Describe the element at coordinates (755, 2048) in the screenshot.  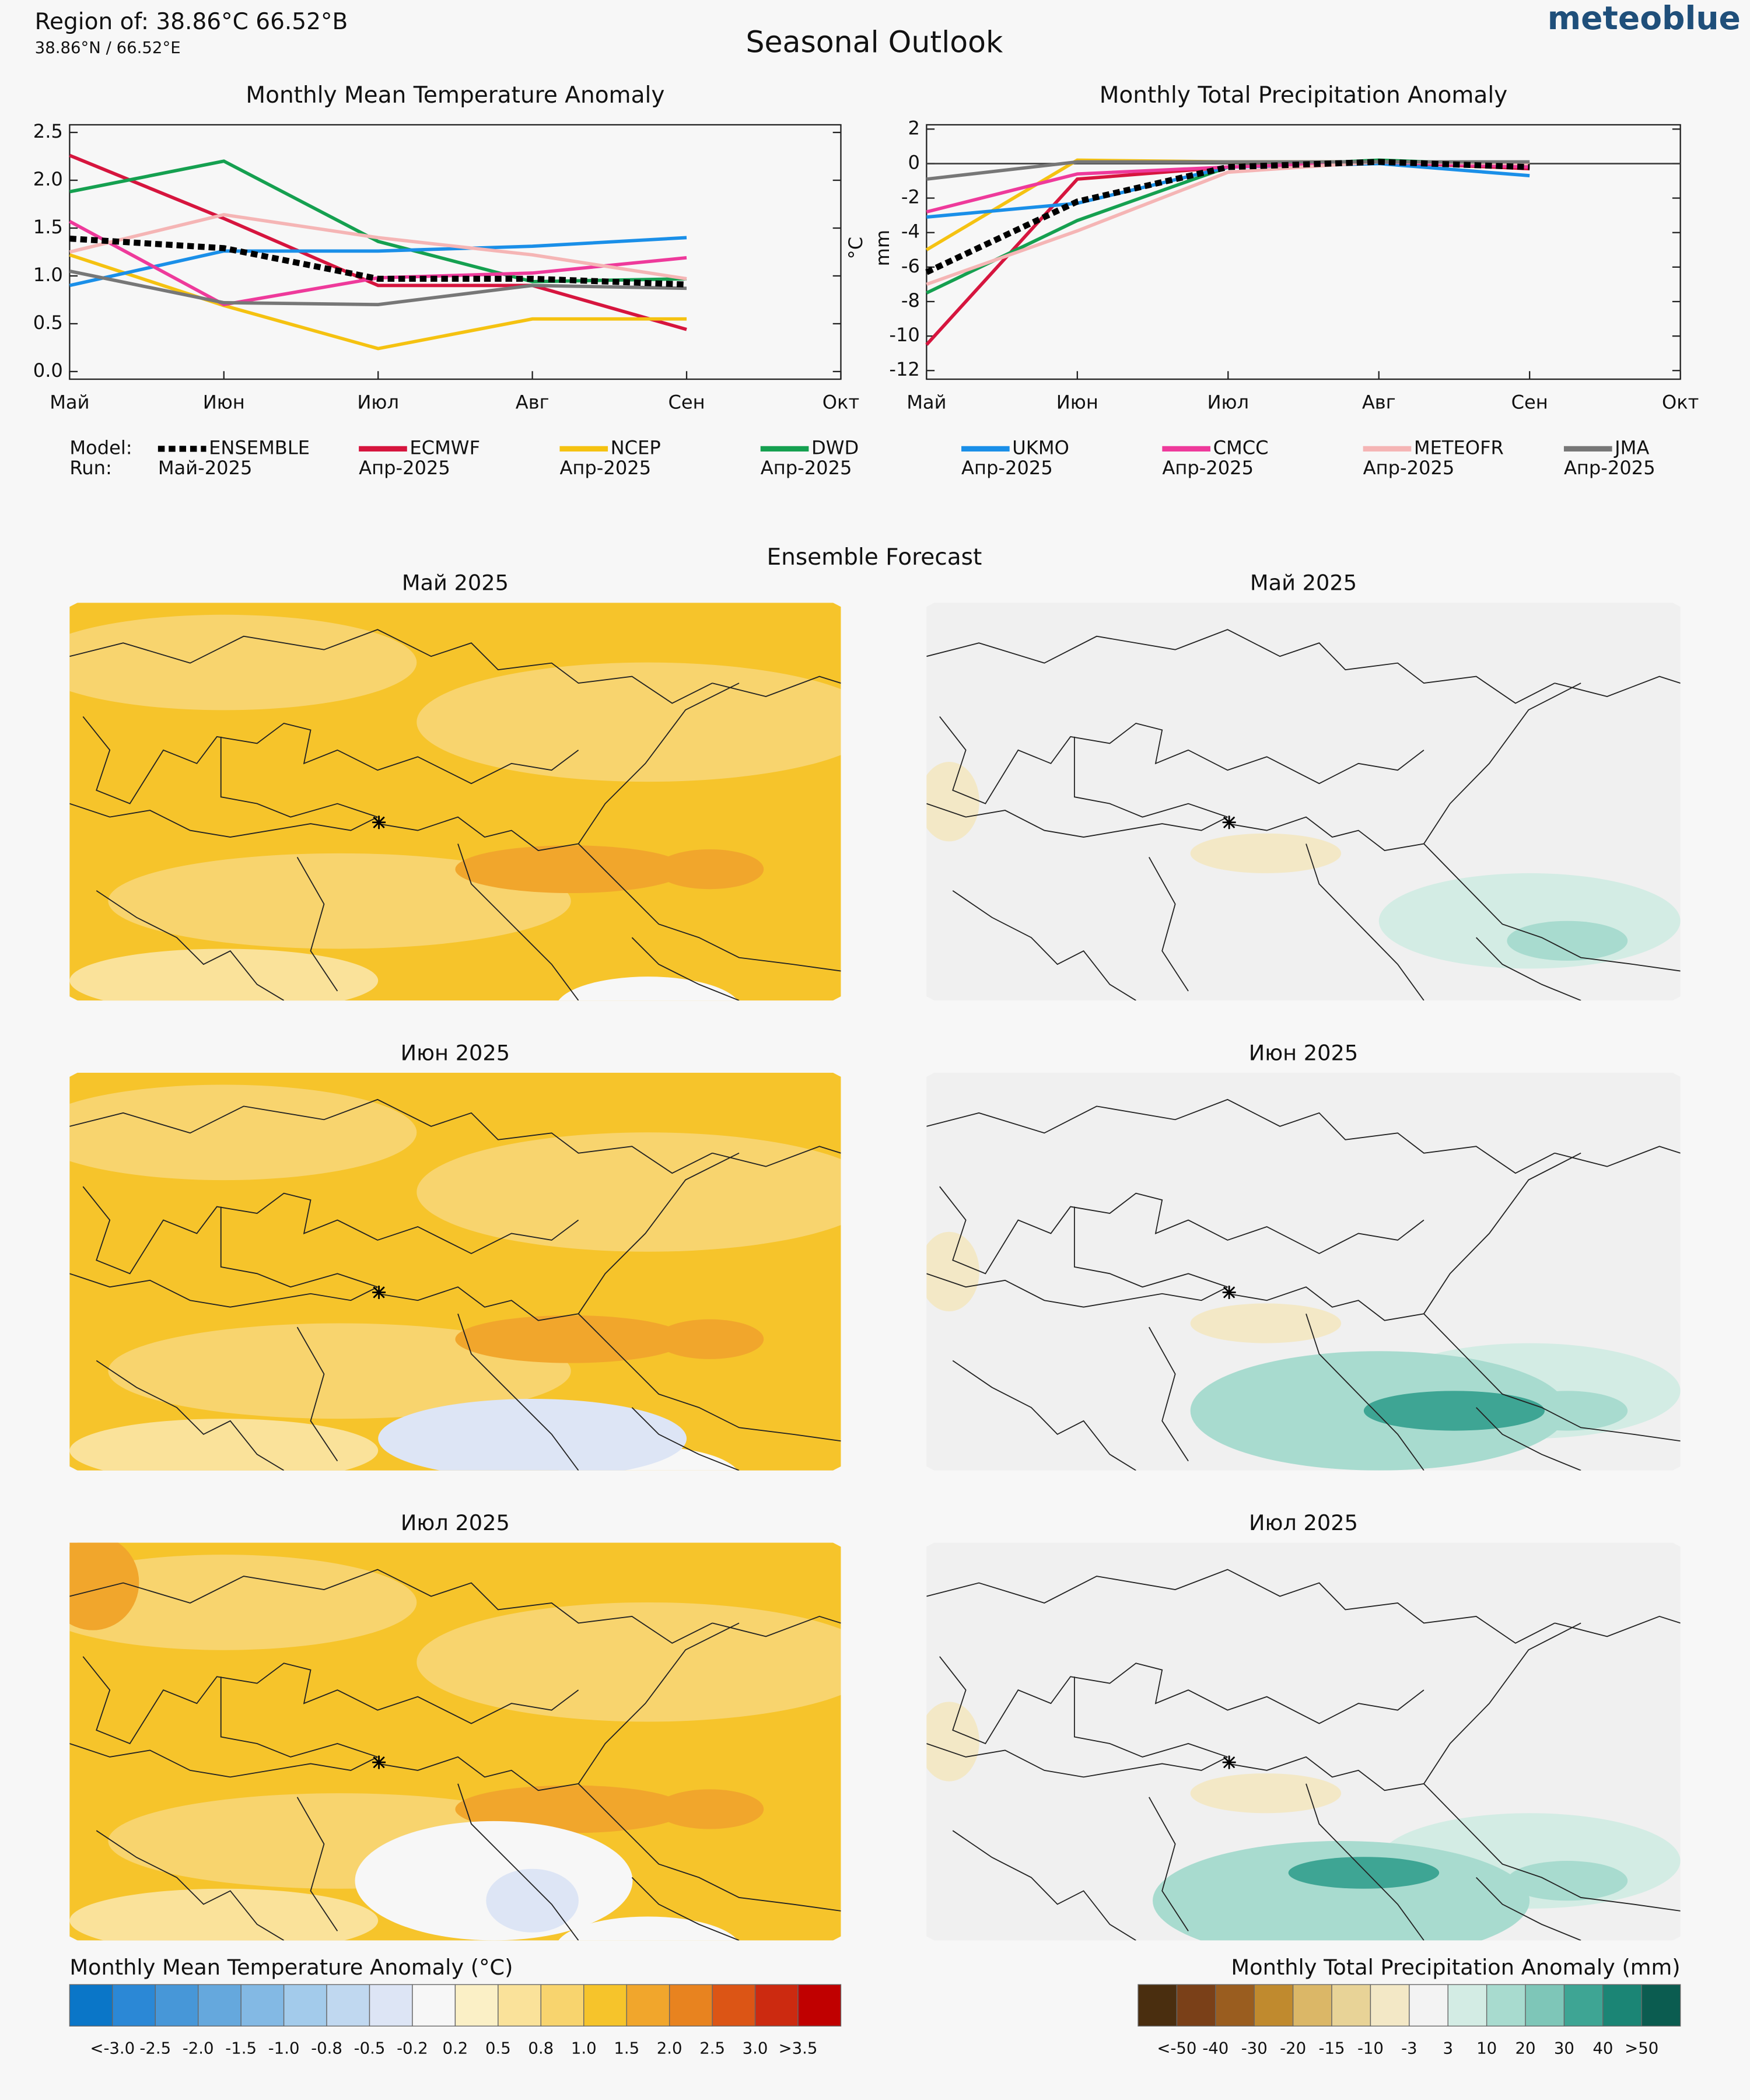
I see `colorbar-label: 3.0` at that location.